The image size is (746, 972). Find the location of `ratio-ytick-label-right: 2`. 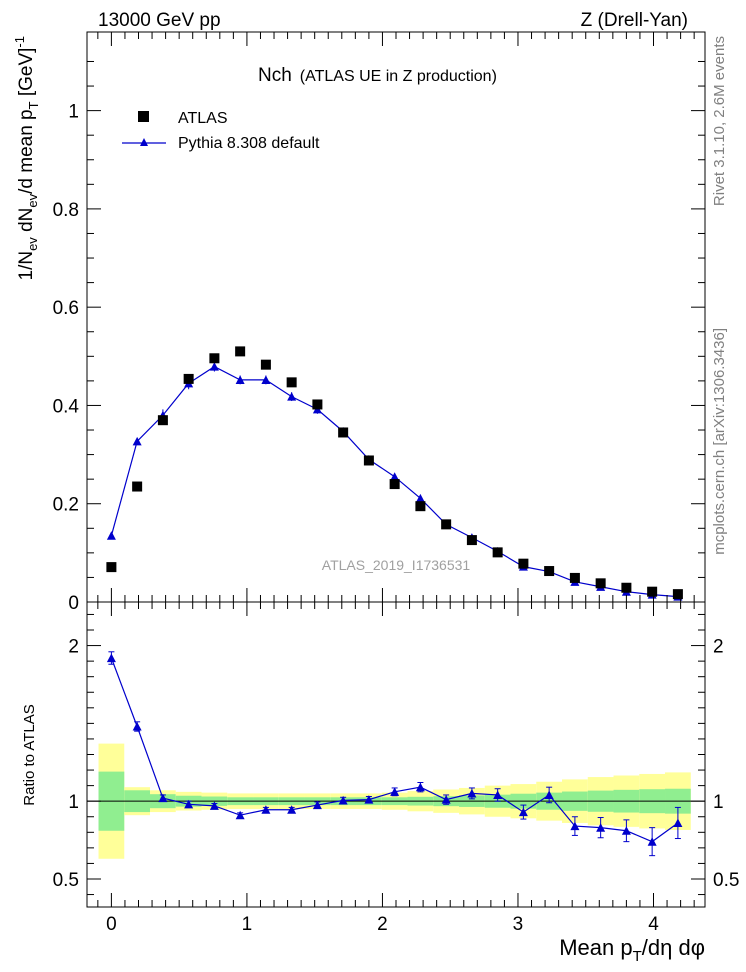

ratio-ytick-label-right: 2 is located at coordinates (718, 647).